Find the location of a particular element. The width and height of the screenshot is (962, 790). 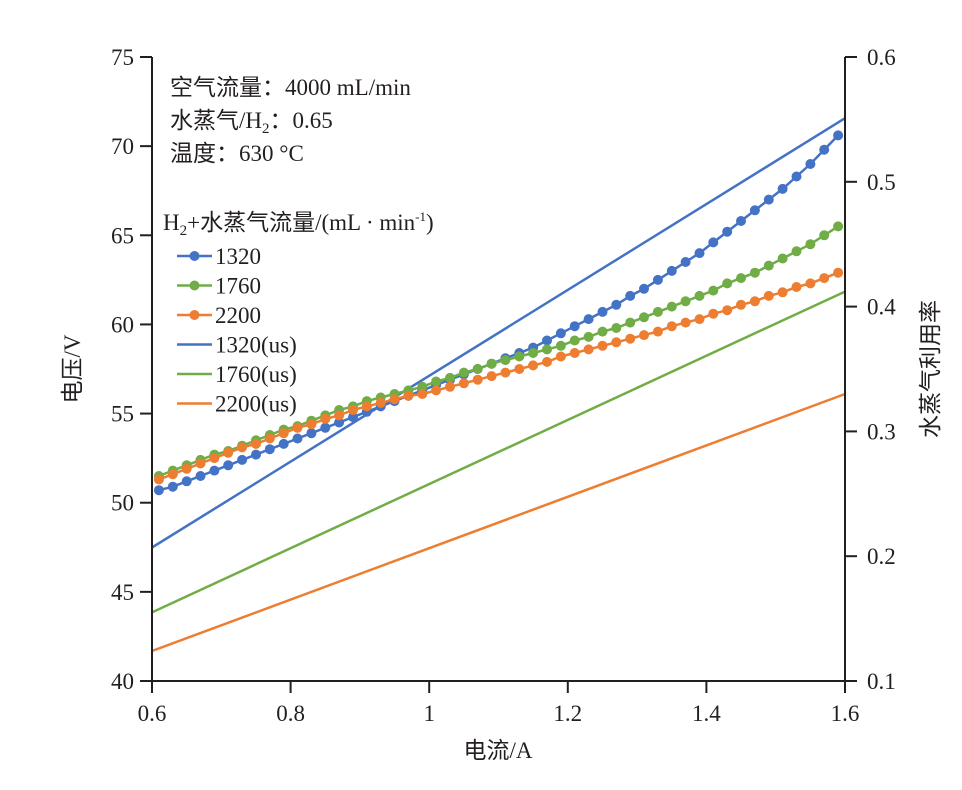

legend-item-2200: 2200 is located at coordinates (219, 315).